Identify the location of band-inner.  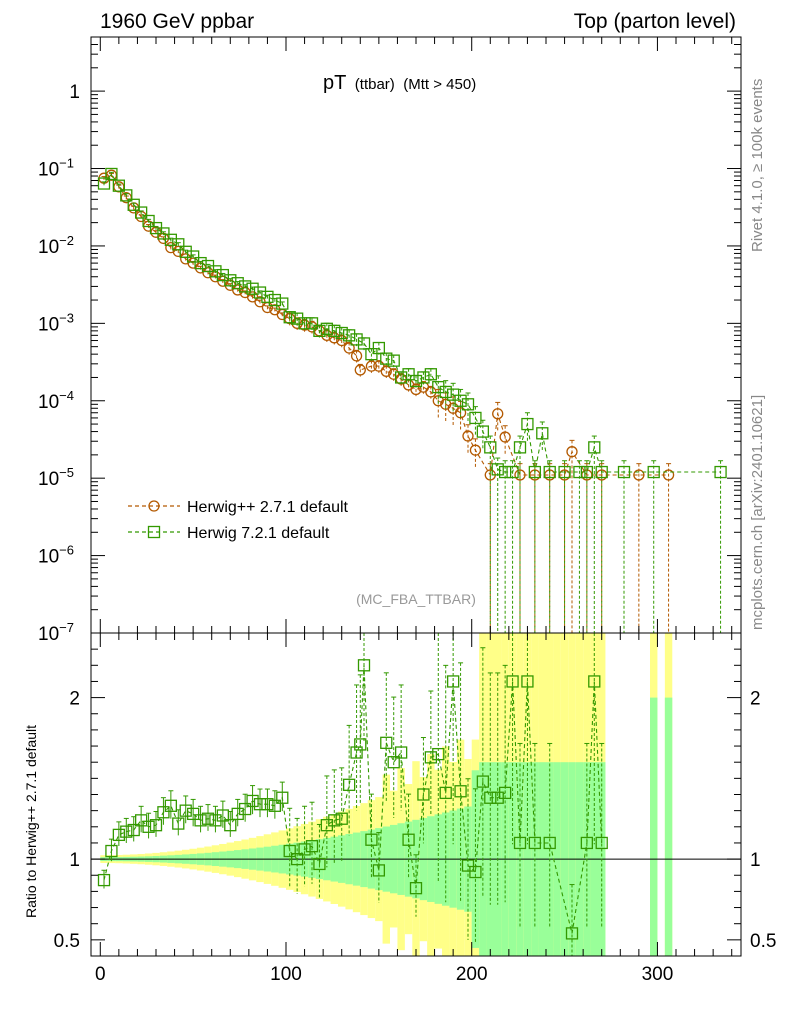
(654, 826).